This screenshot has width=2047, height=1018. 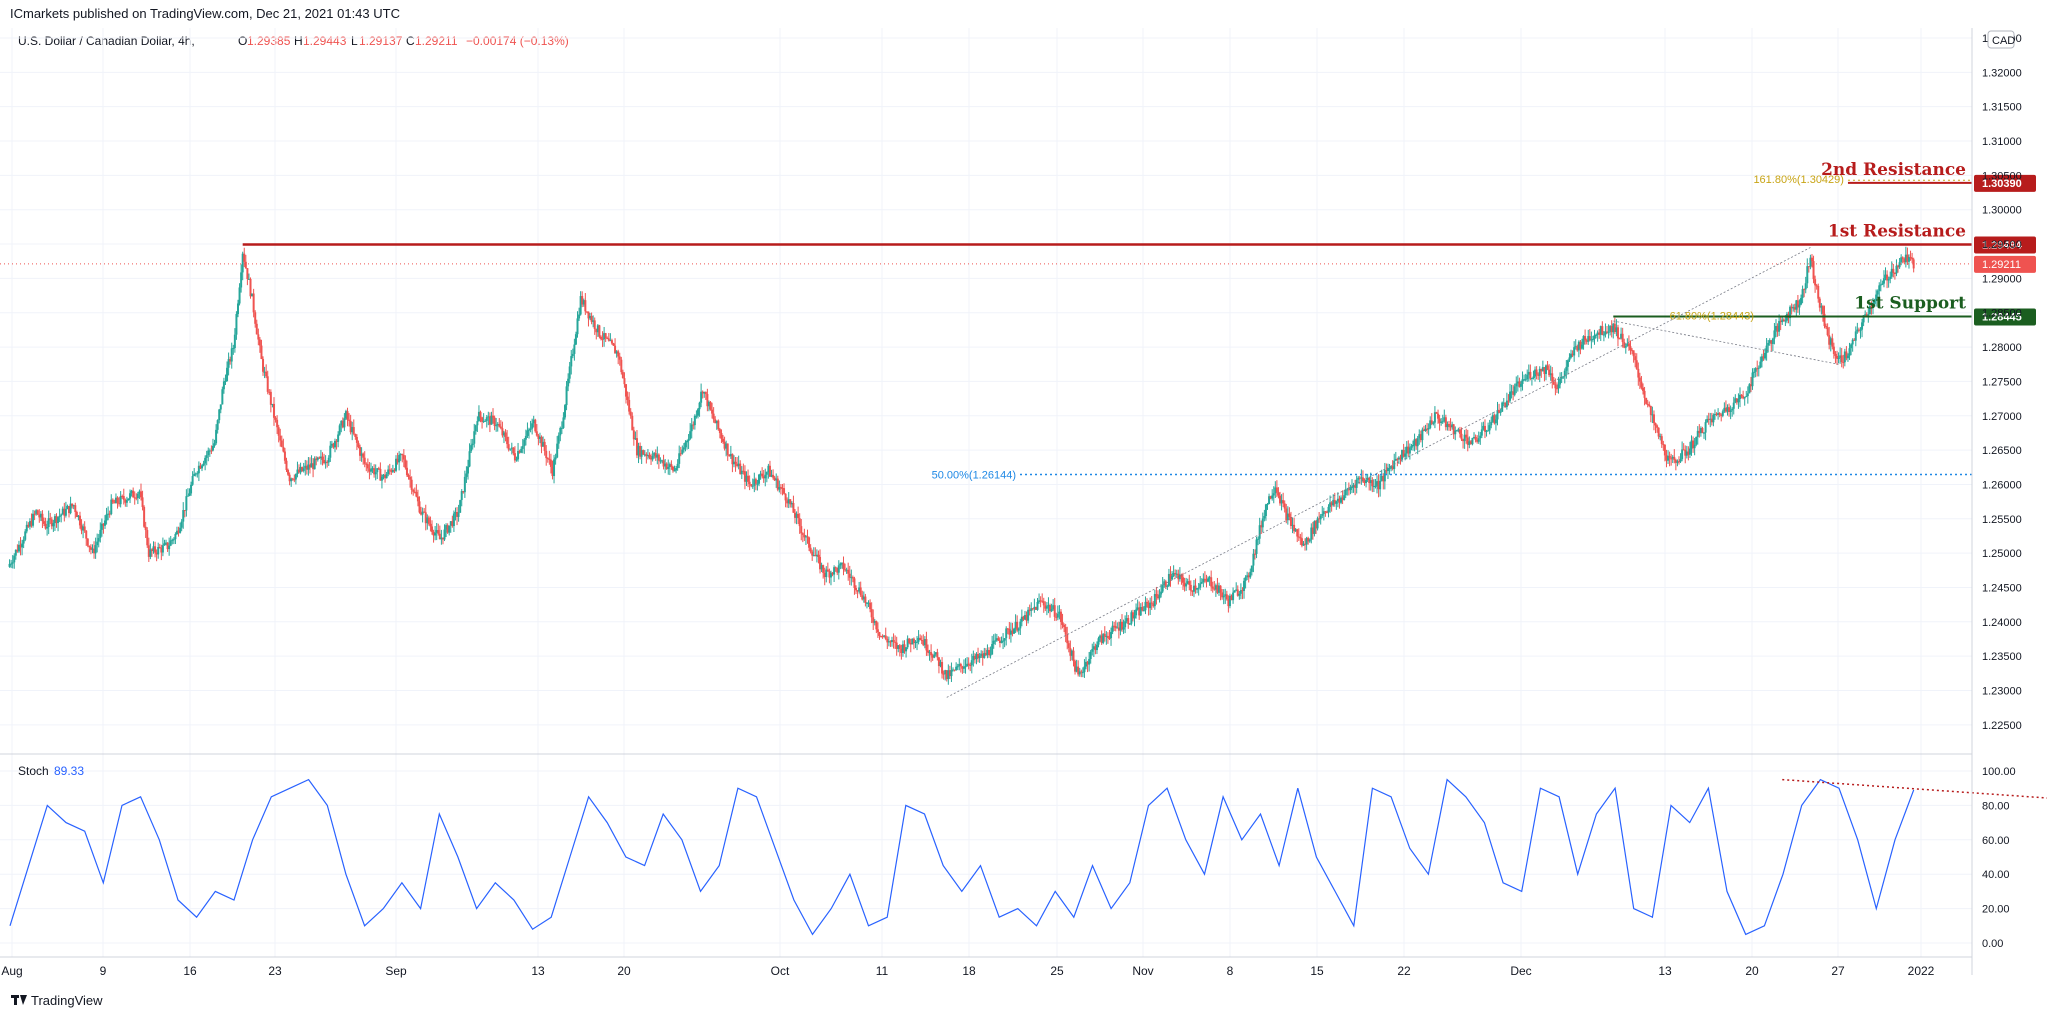 What do you see at coordinates (2002, 382) in the screenshot?
I see `price-tick-label: 1.27500` at bounding box center [2002, 382].